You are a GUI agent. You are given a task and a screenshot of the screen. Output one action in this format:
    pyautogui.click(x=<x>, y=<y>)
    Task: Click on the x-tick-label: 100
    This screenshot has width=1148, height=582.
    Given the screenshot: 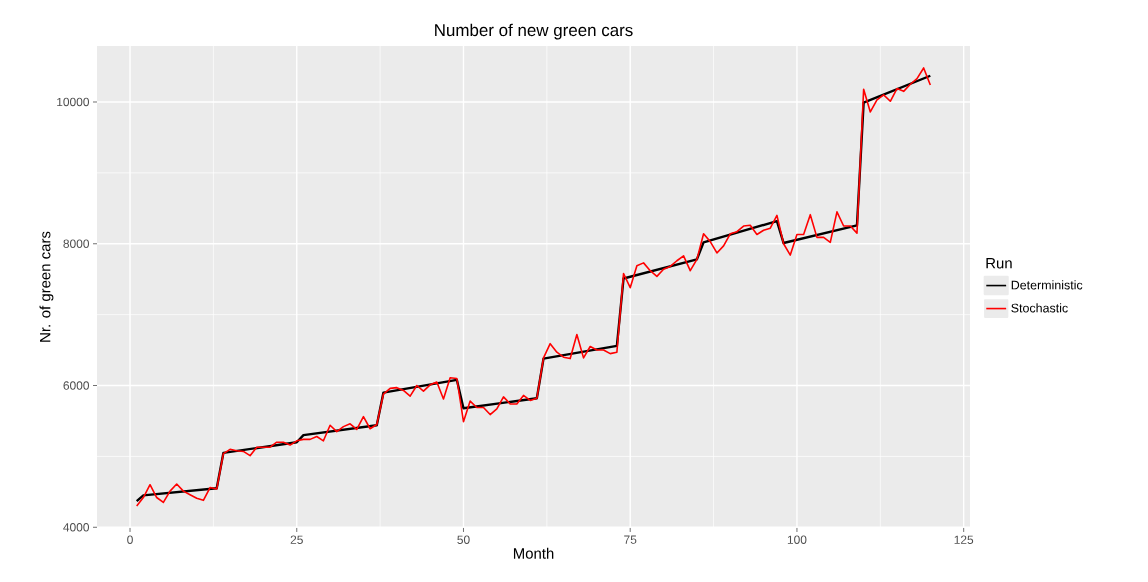 What is the action you would take?
    pyautogui.click(x=797, y=539)
    